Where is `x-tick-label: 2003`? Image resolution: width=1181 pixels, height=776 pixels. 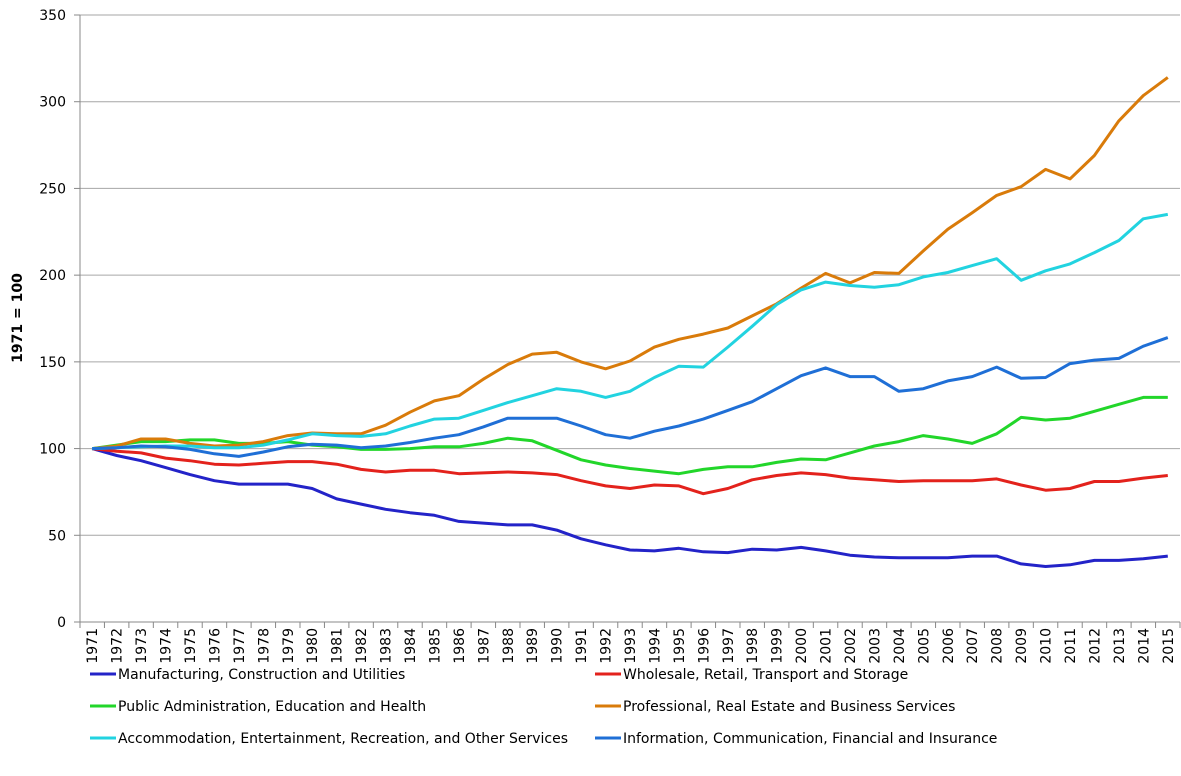
x-tick-label: 2003 is located at coordinates (875, 646).